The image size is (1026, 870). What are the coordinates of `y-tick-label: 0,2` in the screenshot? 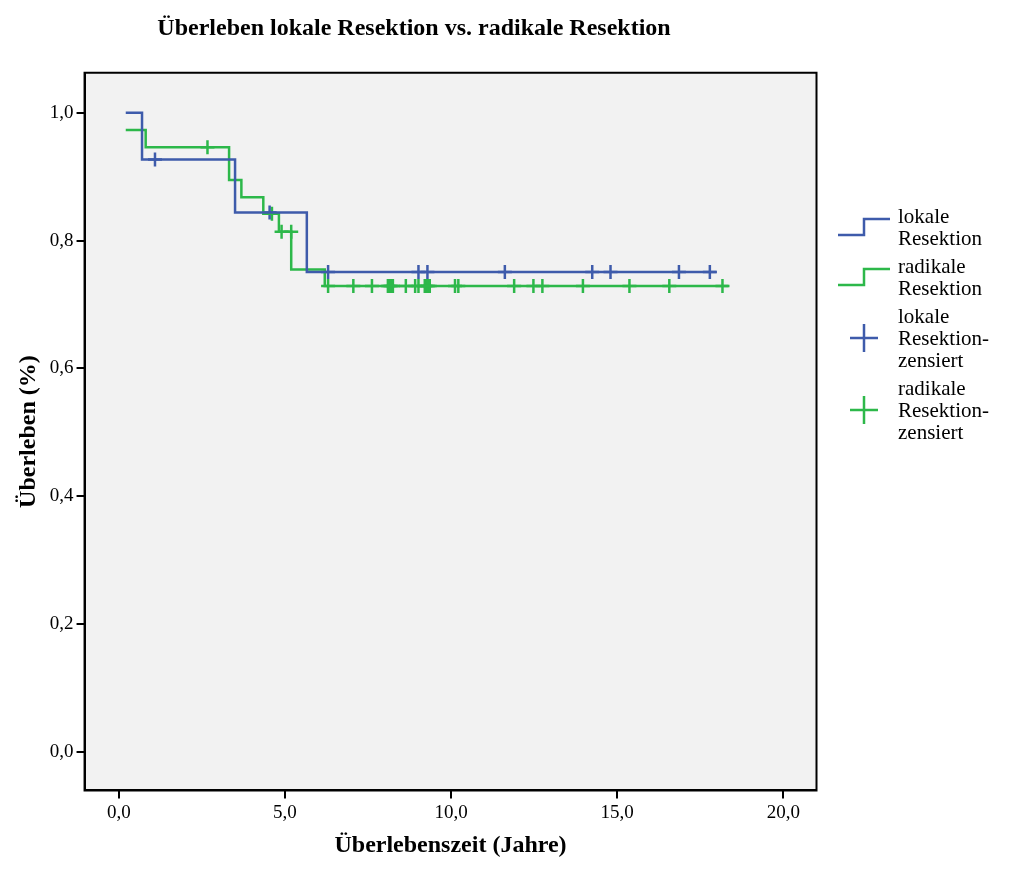 It's located at (61, 623).